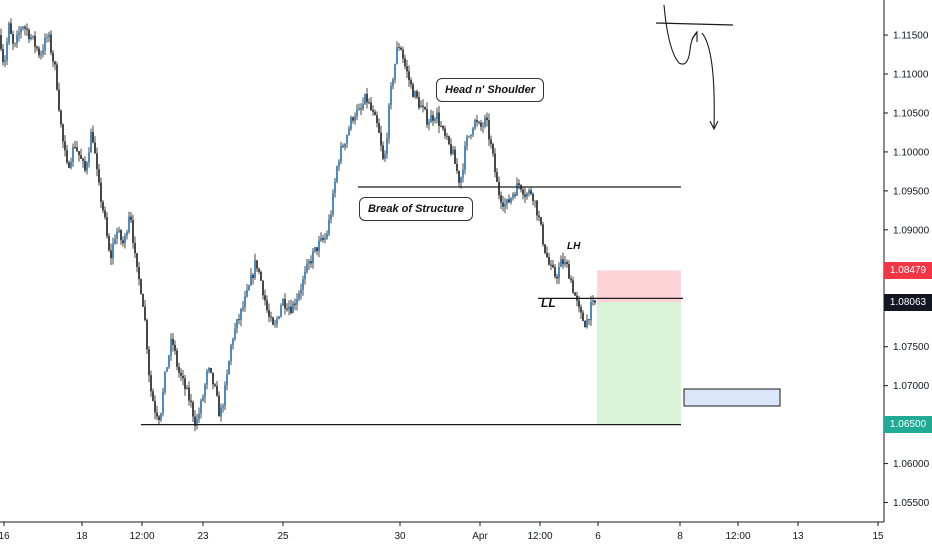 This screenshot has height=550, width=932. I want to click on ll-label: LL, so click(548, 303).